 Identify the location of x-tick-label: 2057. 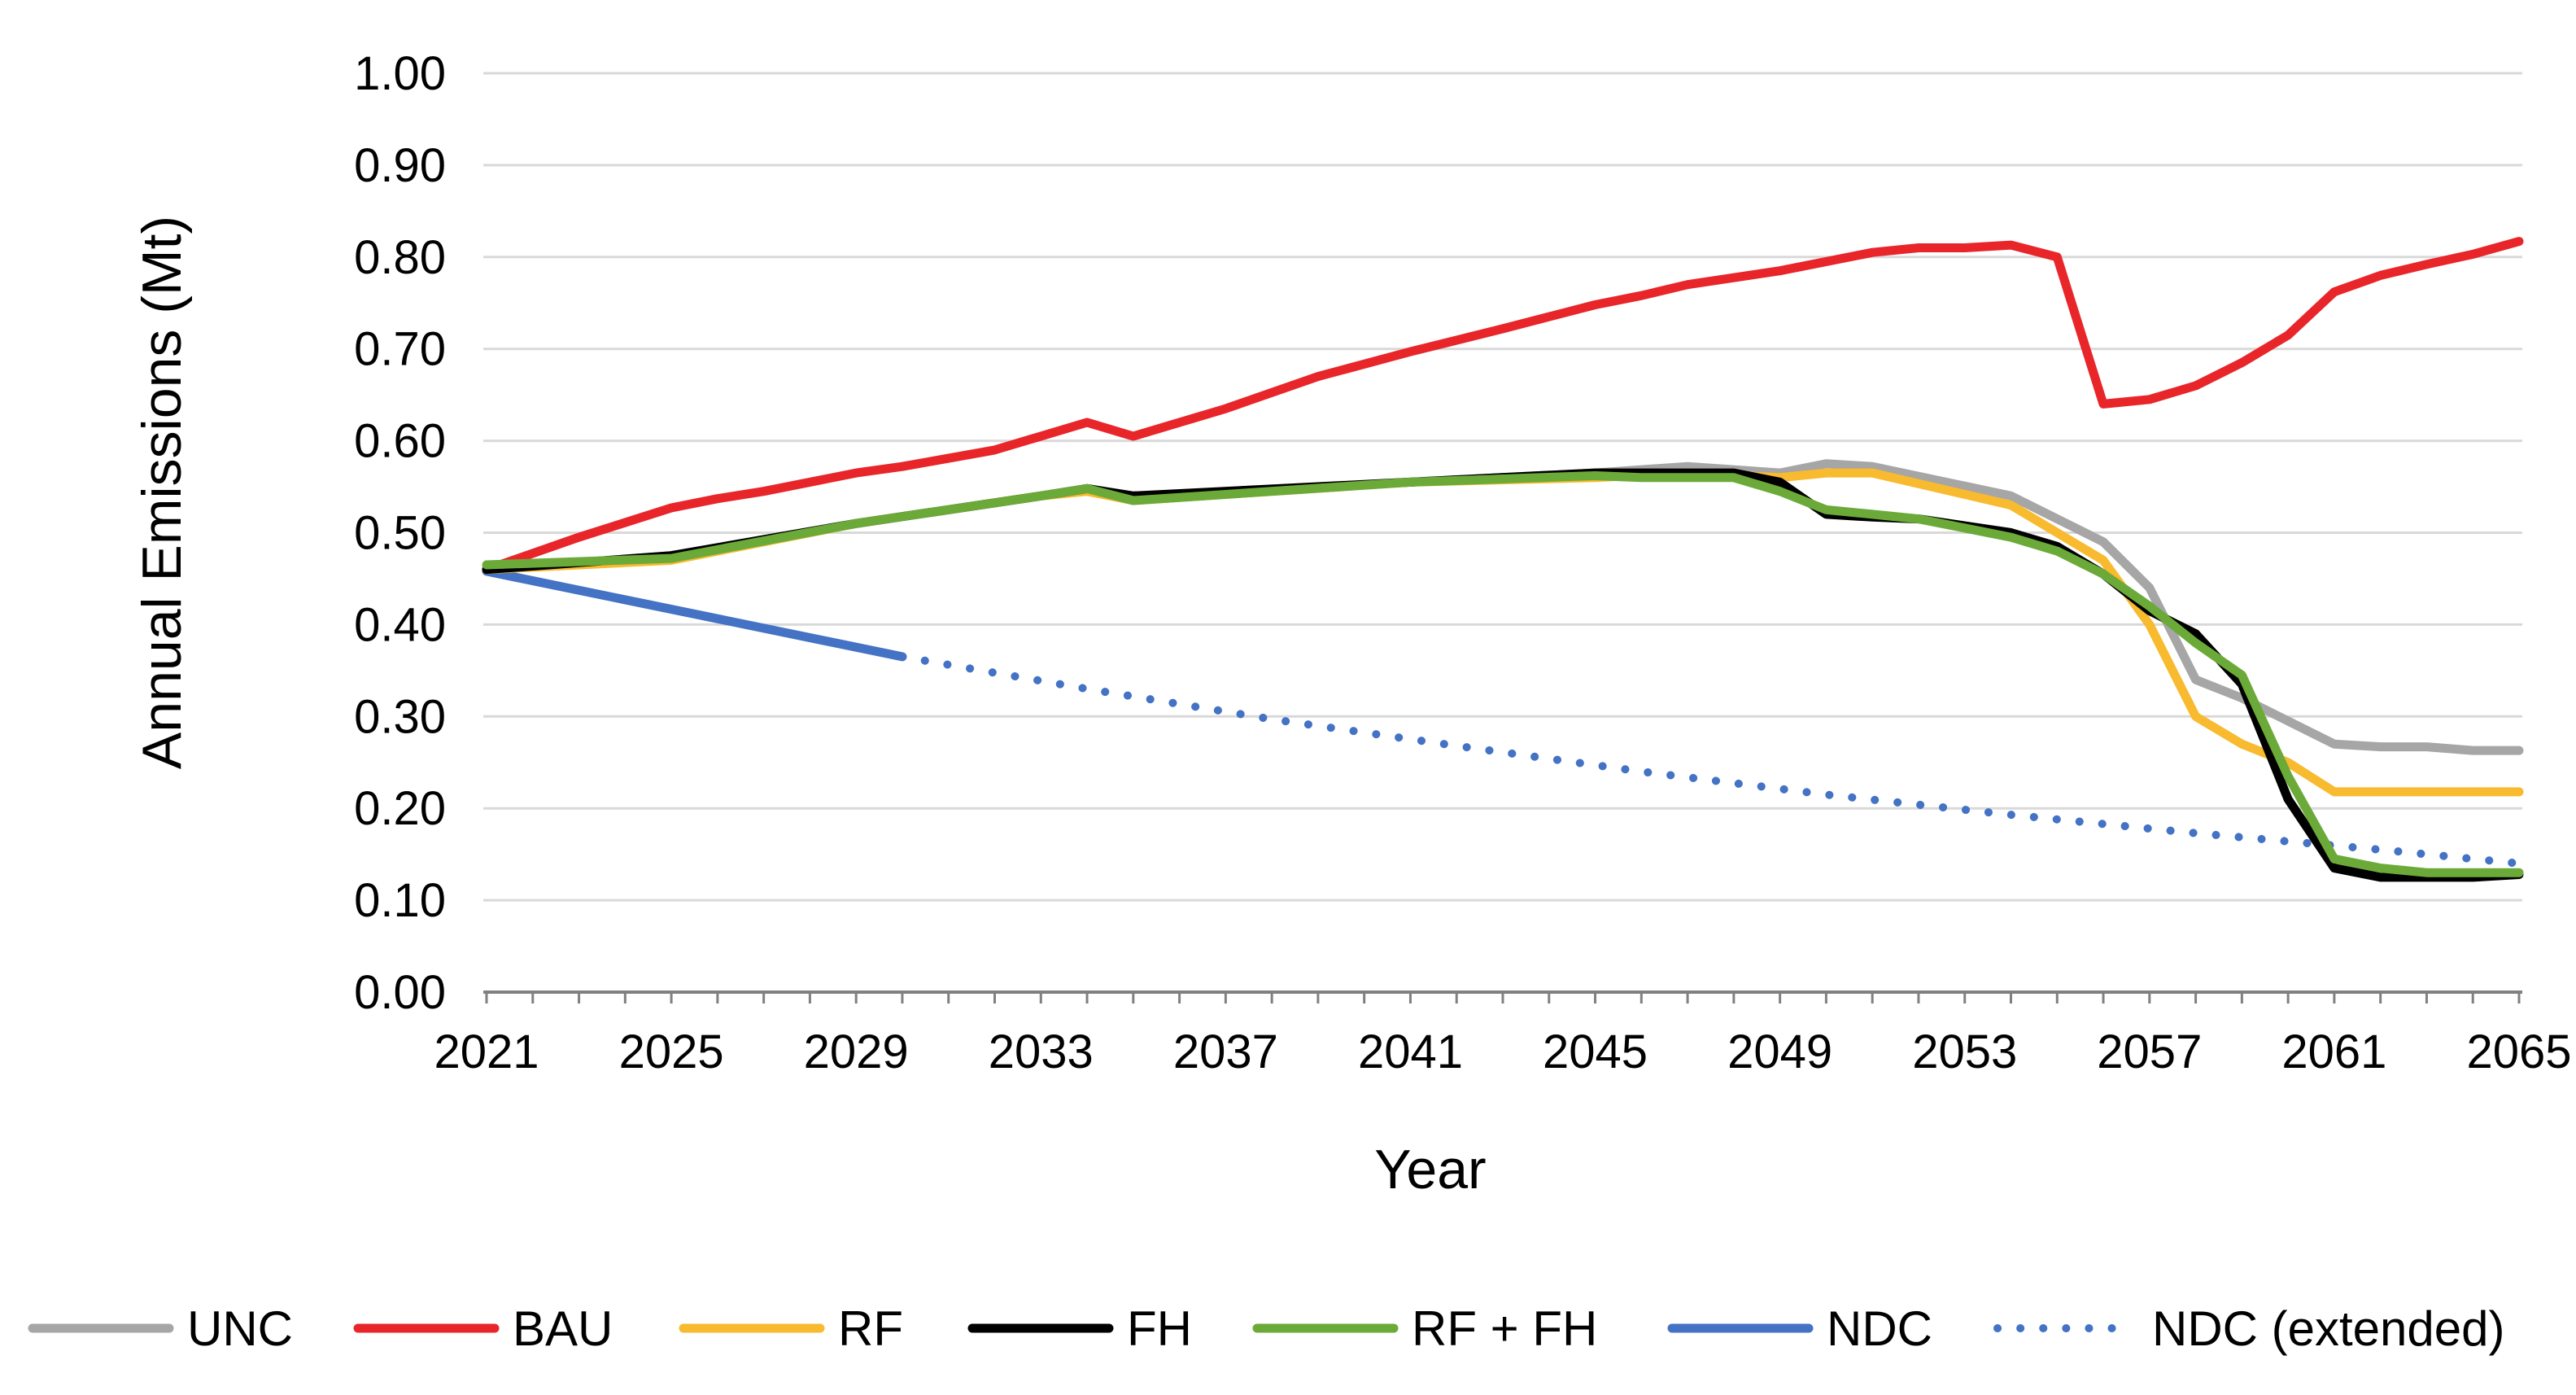
(2149, 1051).